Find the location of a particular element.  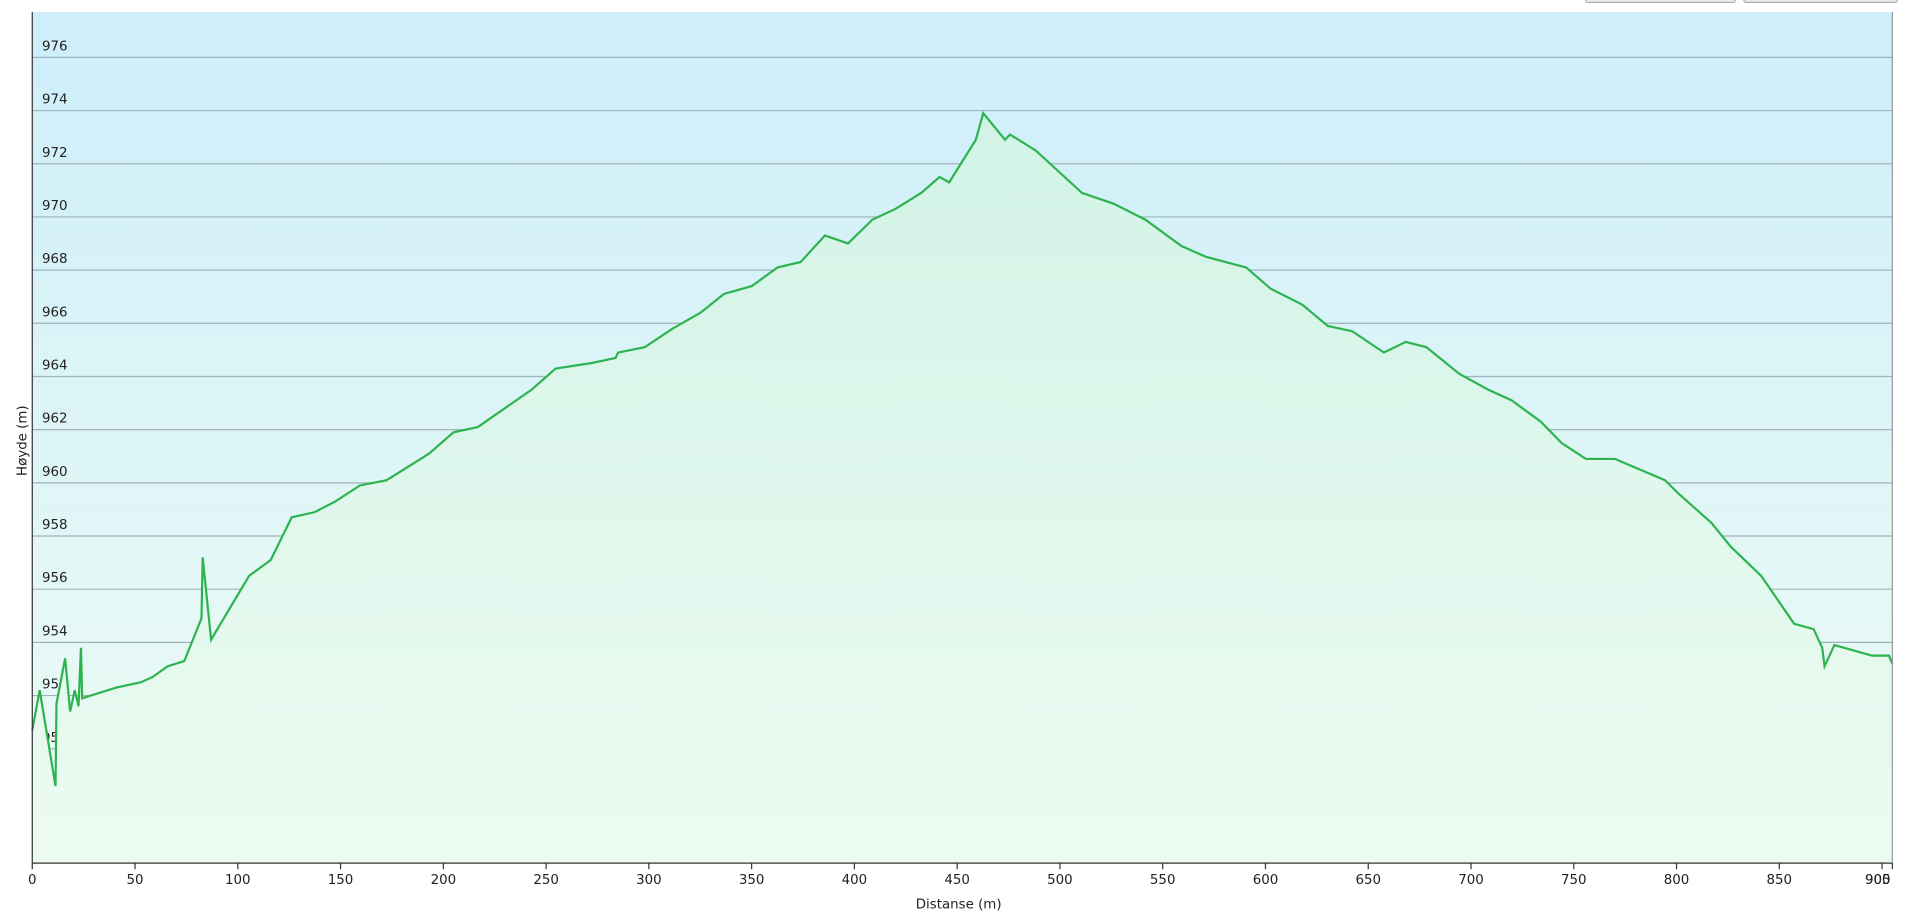

x-tick-label: 800 is located at coordinates (1677, 880).